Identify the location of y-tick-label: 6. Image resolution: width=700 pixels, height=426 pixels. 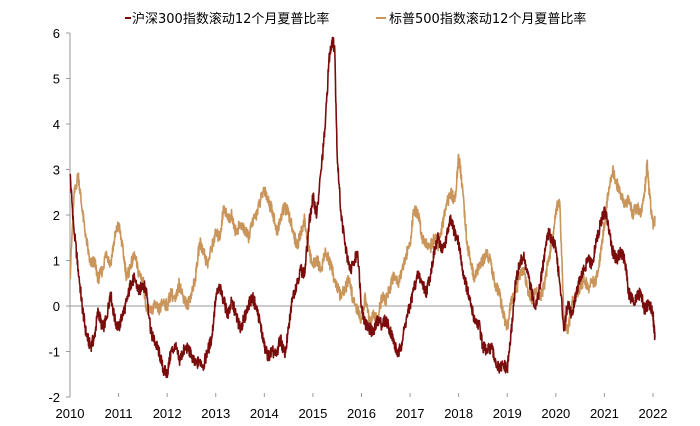
(56, 33).